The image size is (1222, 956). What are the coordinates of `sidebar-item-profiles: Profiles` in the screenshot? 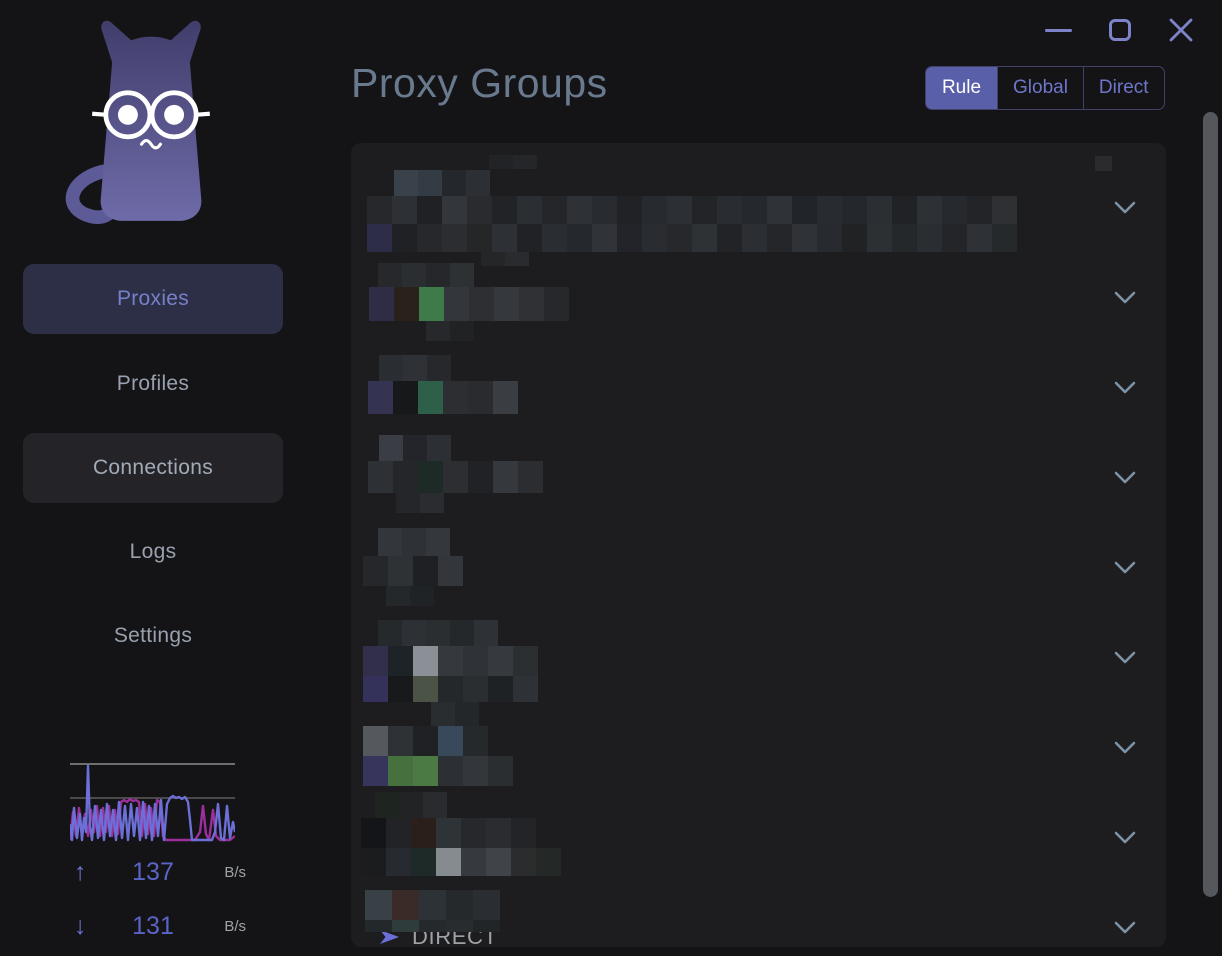 It's located at (153, 384).